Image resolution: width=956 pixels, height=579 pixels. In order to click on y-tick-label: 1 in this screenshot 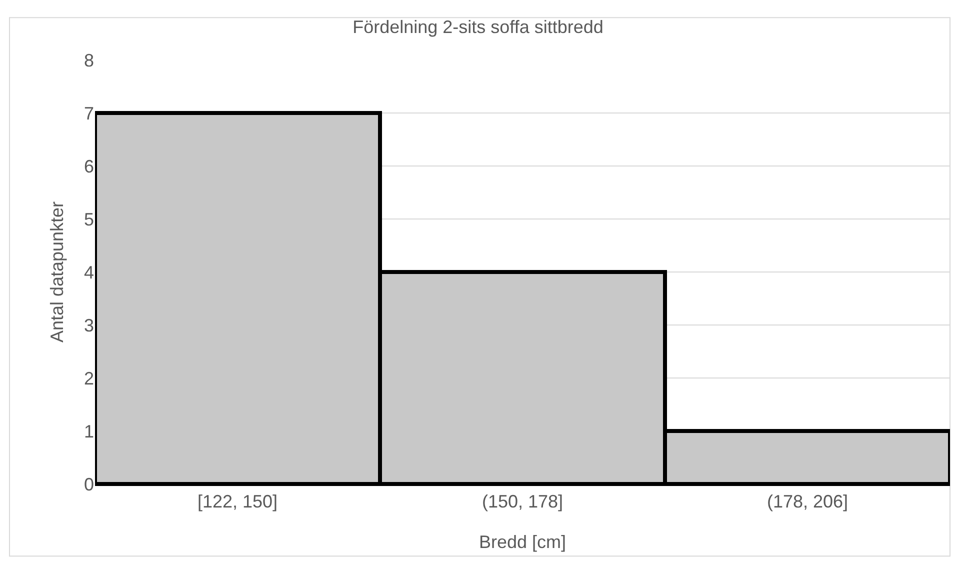, I will do `click(89, 431)`.